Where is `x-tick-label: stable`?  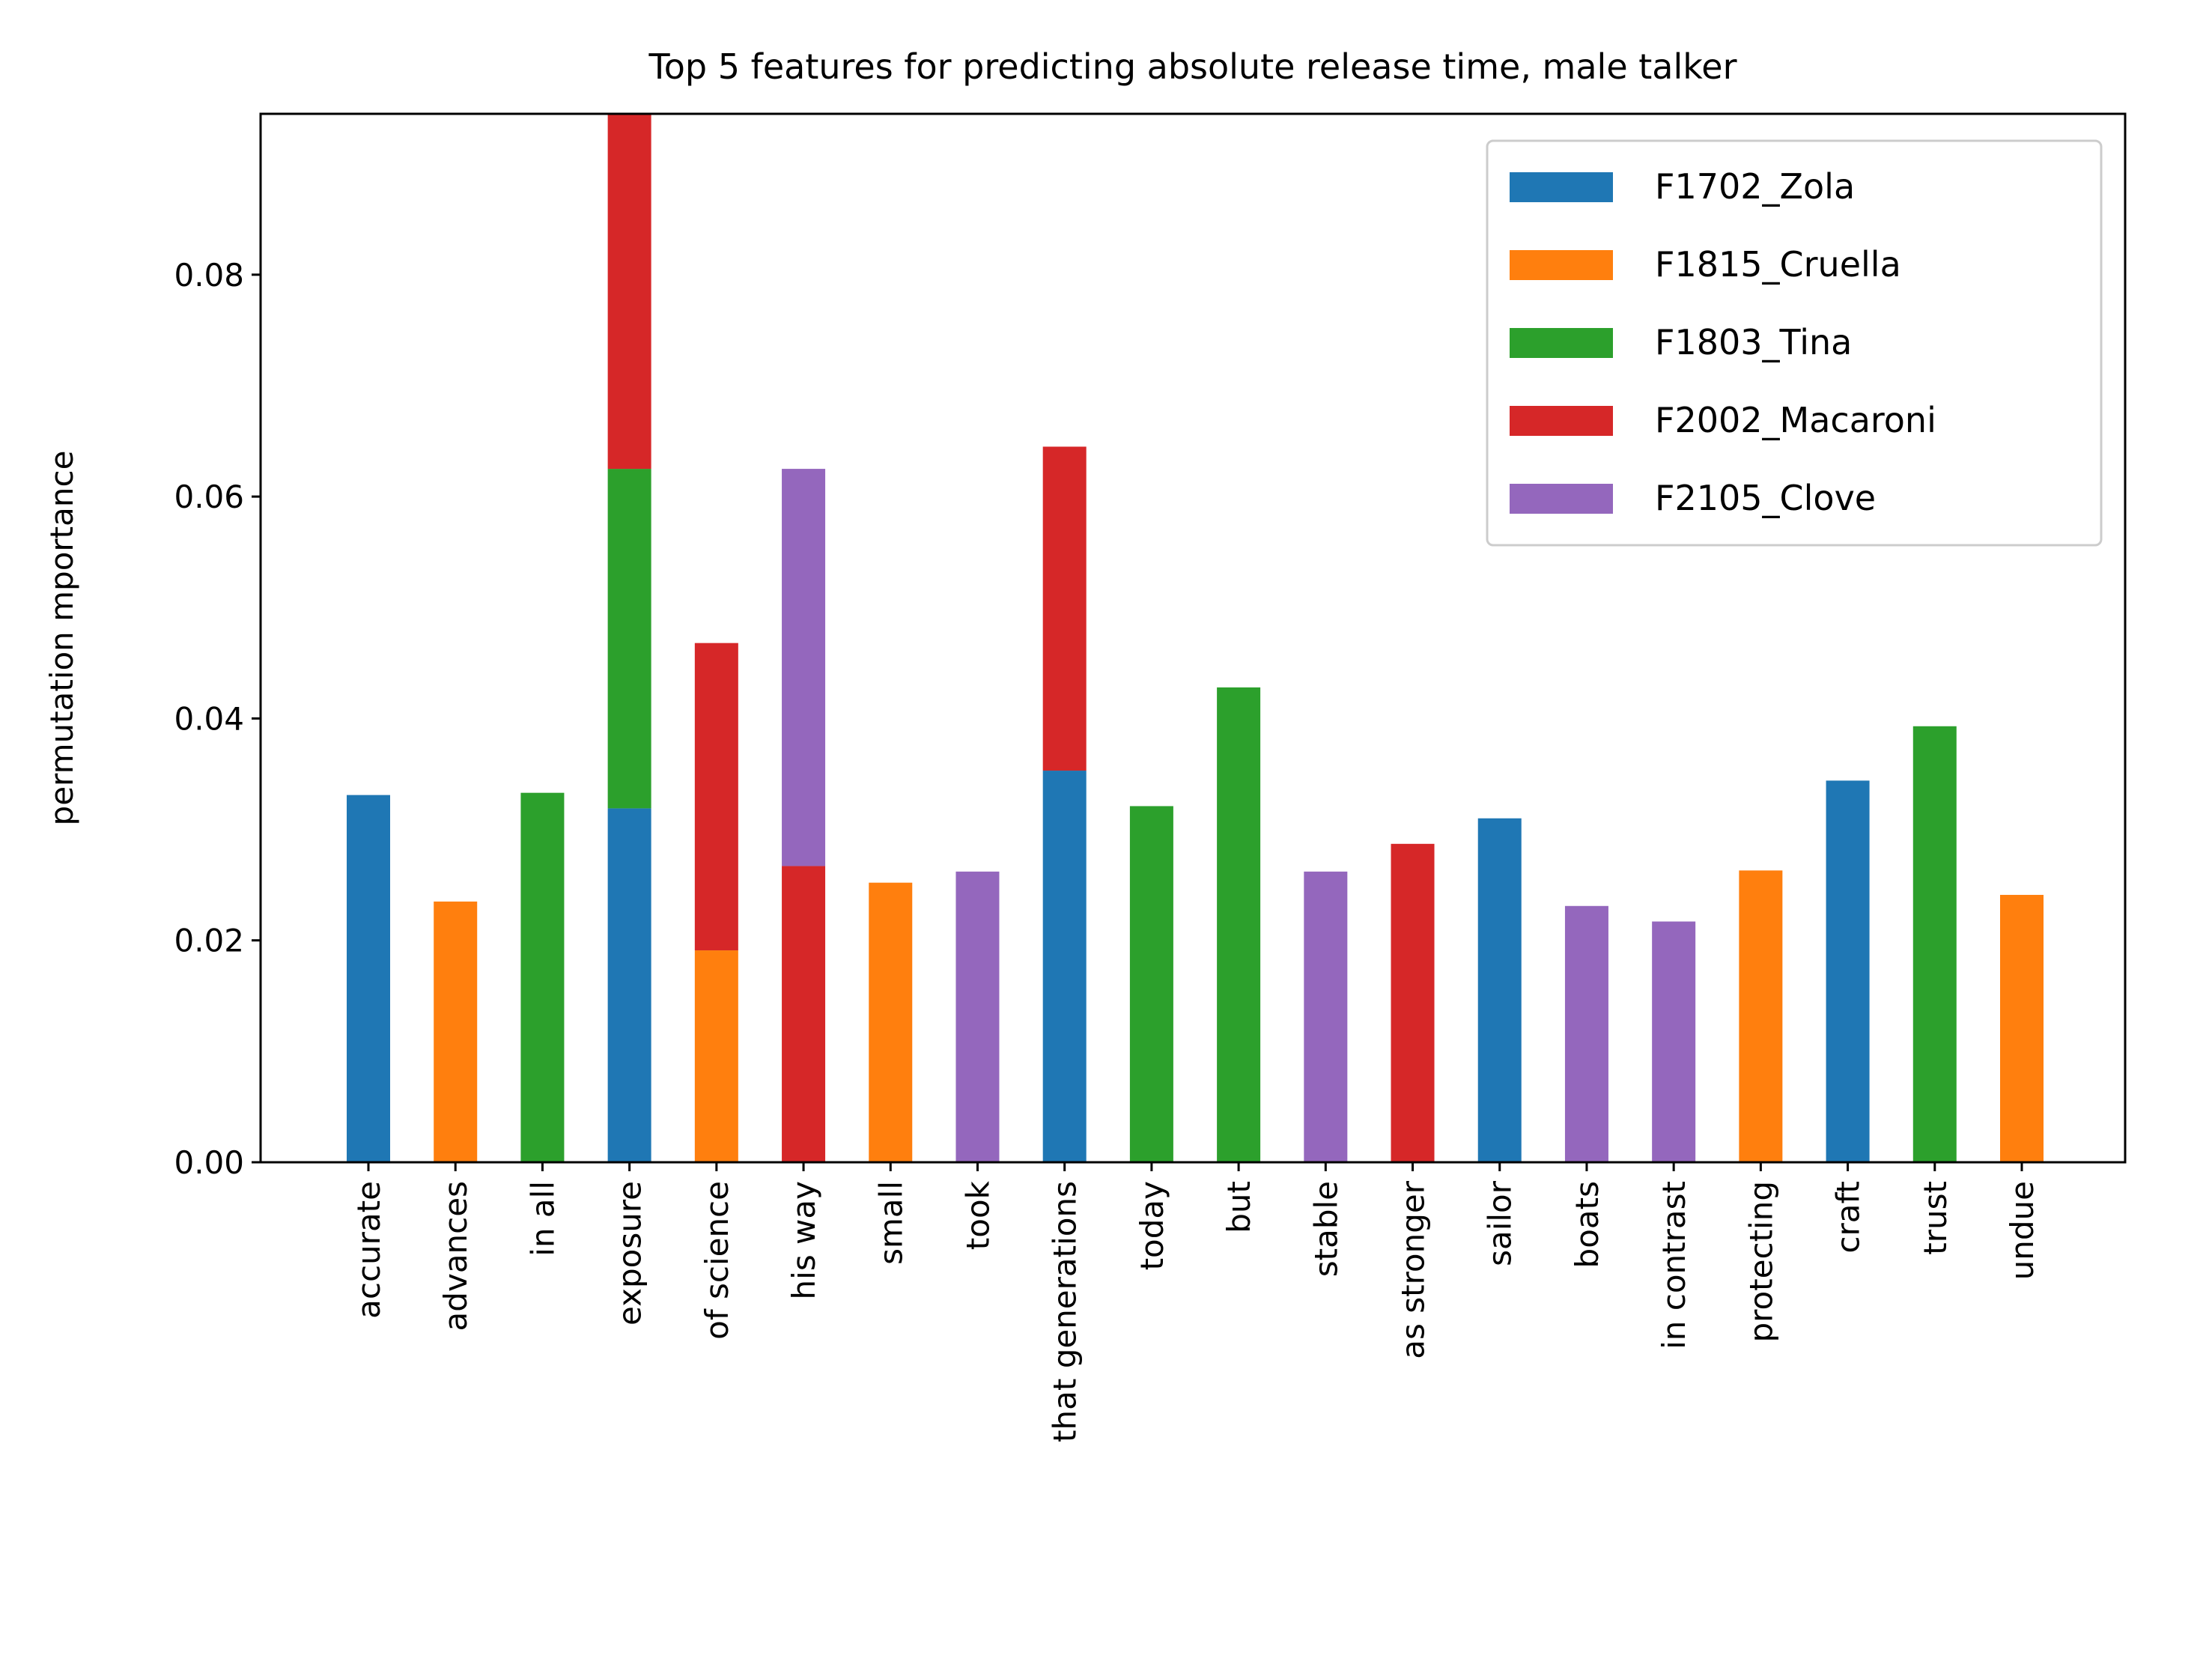 x-tick-label: stable is located at coordinates (1325, 1229).